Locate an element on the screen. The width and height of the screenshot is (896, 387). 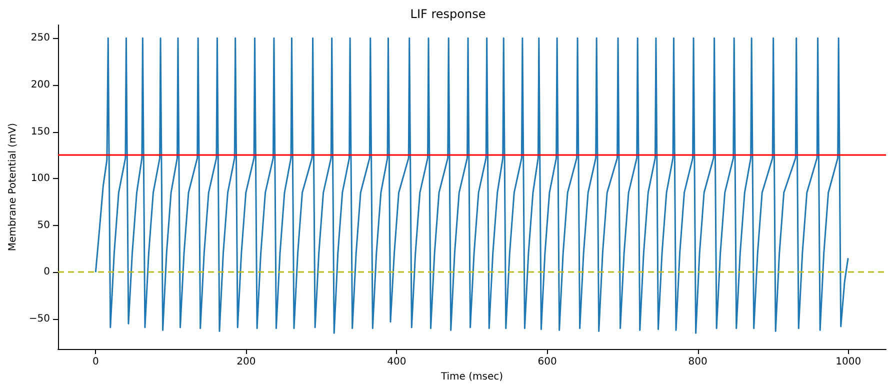
y-tick-label: 150 is located at coordinates (40, 132).